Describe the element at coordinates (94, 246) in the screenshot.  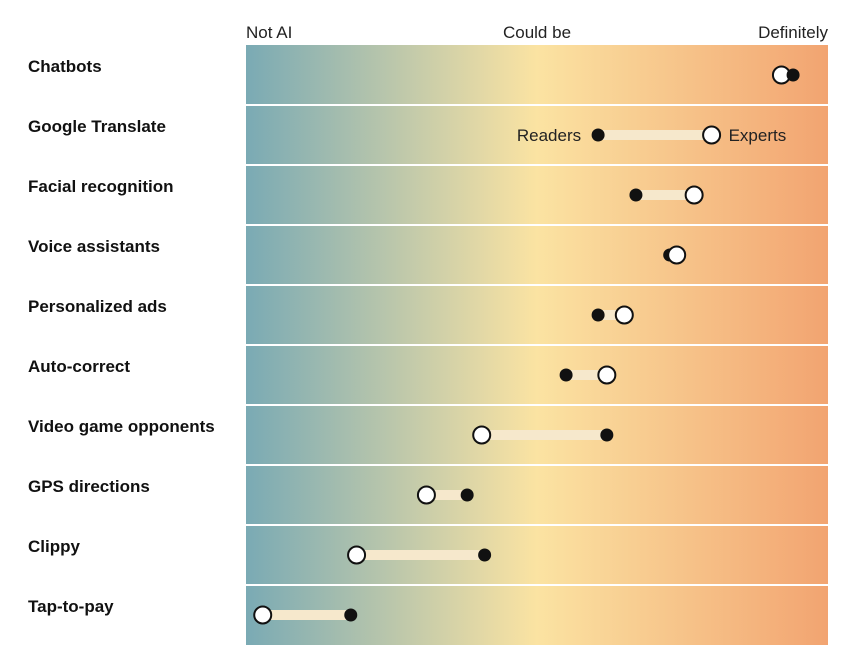
I see `row-label: Voice assistants` at that location.